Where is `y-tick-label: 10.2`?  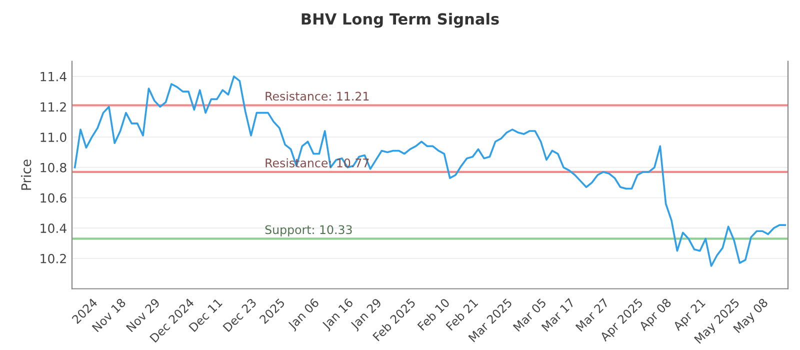
y-tick-label: 10.2 is located at coordinates (53, 259).